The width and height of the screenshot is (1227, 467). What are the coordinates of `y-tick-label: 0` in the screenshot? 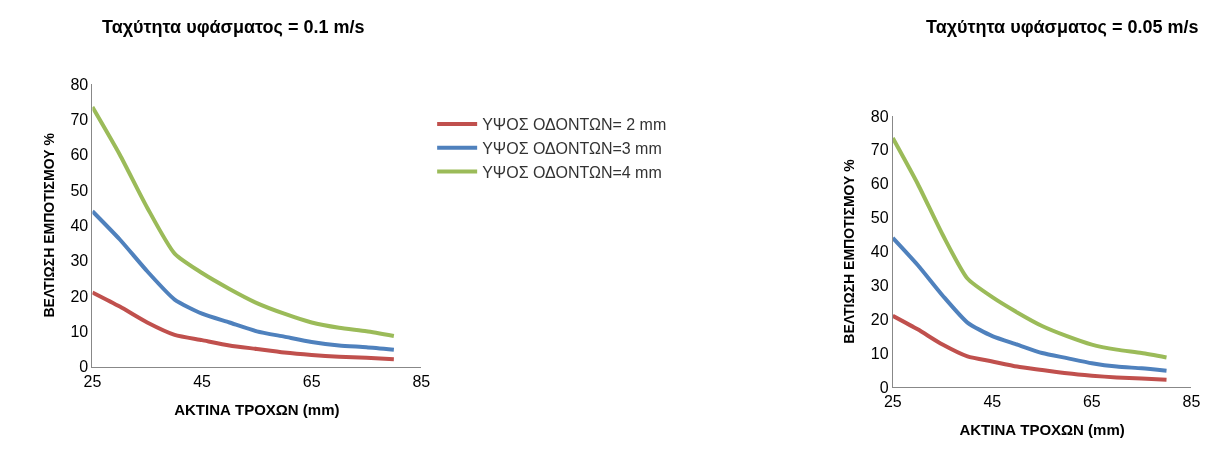 It's located at (884, 387).